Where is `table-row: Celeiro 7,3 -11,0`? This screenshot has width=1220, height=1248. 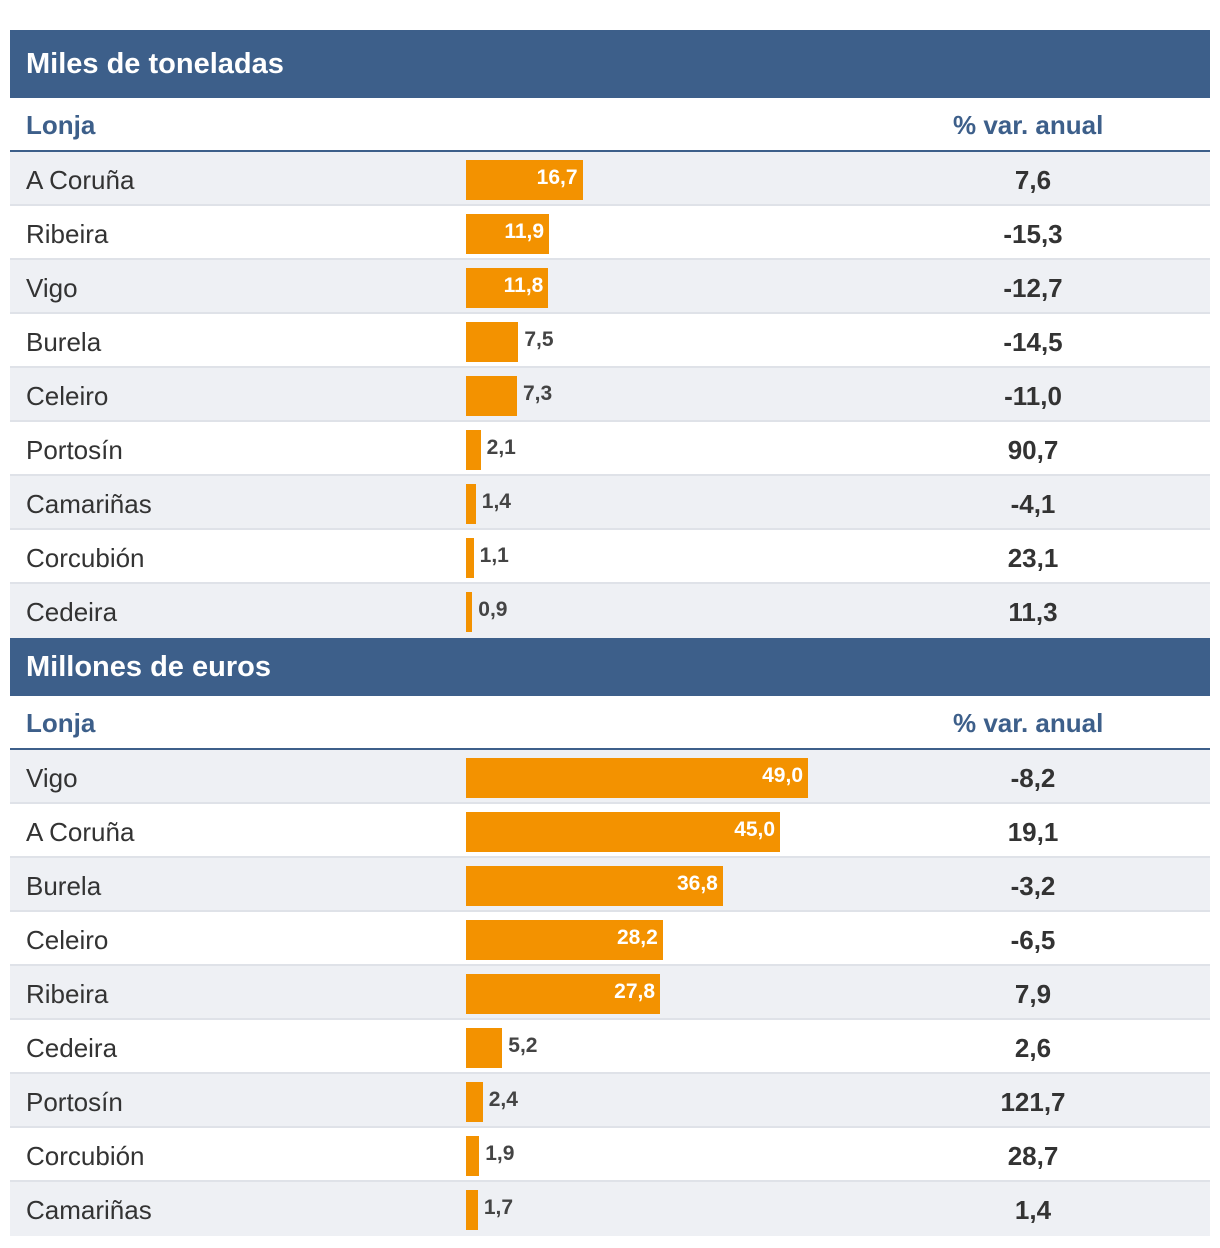
table-row: Celeiro 7,3 -11,0 is located at coordinates (610, 395).